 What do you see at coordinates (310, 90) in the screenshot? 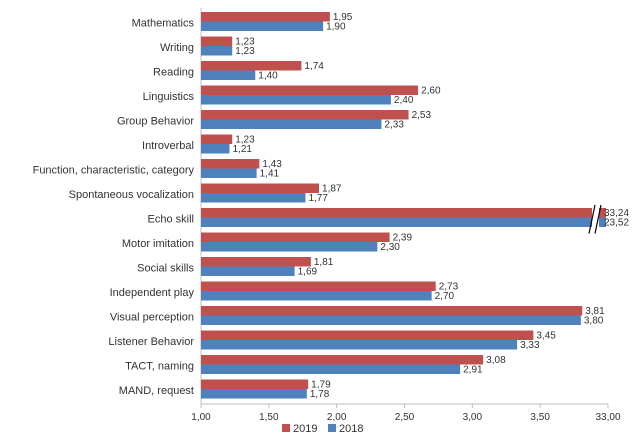
I see `bar-2019-linguistics` at bounding box center [310, 90].